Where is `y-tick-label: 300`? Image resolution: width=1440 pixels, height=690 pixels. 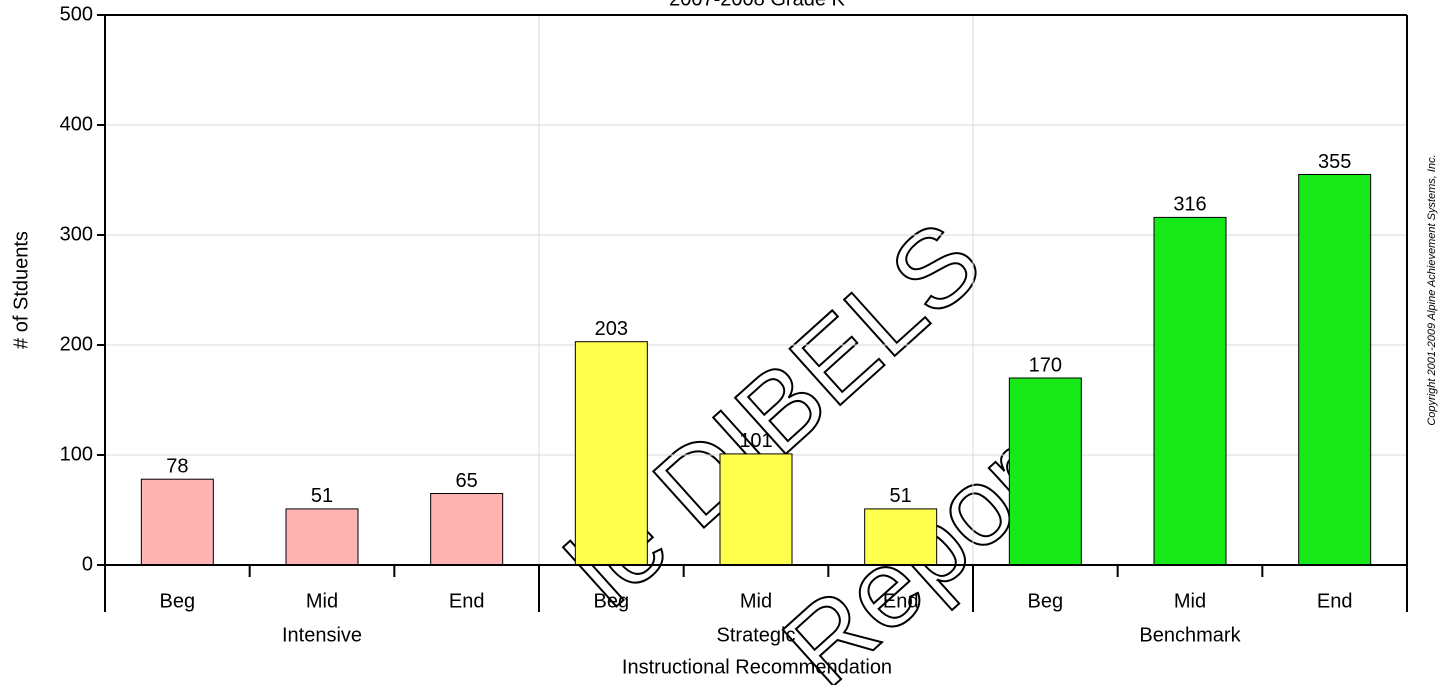
y-tick-label: 300 is located at coordinates (76, 234).